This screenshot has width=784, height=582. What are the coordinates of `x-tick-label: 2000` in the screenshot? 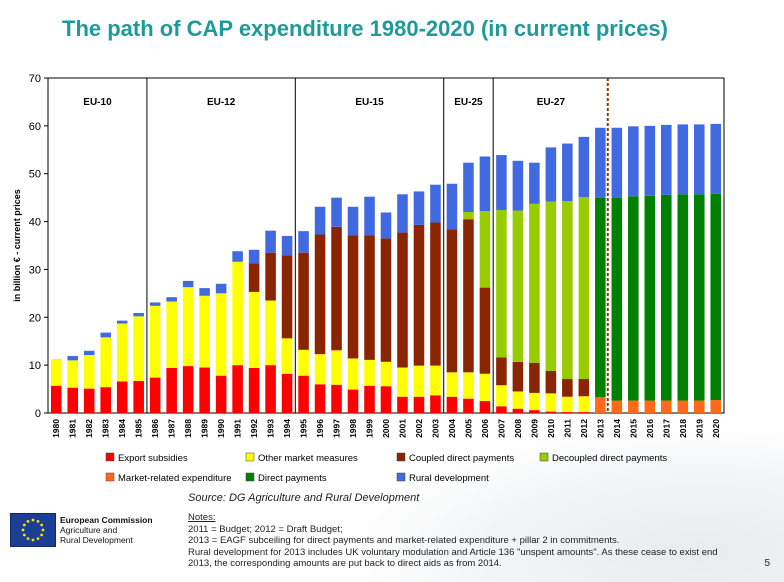 It's located at (386, 428).